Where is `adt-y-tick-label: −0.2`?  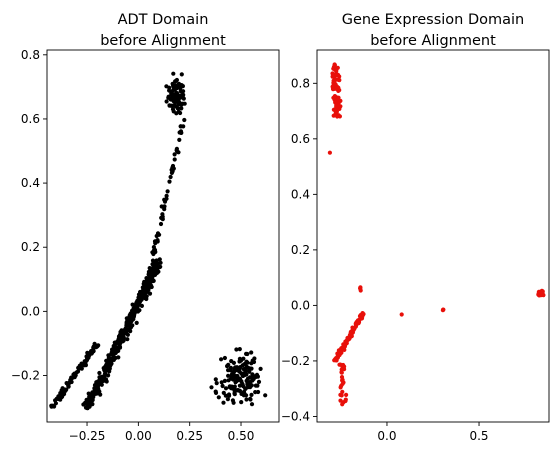 adt-y-tick-label: −0.2 is located at coordinates (25, 376).